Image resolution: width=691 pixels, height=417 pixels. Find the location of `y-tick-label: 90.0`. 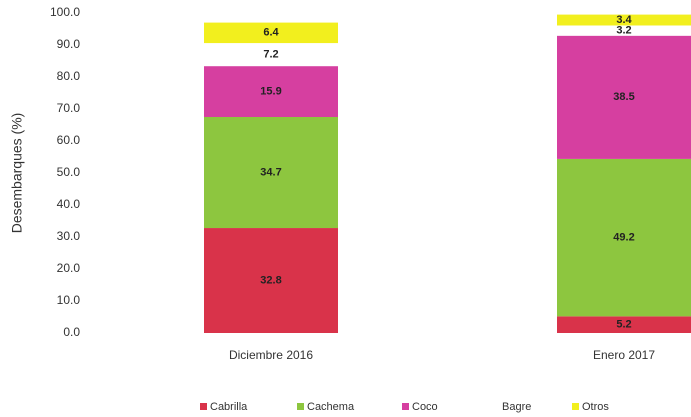

y-tick-label: 90.0 is located at coordinates (69, 44).